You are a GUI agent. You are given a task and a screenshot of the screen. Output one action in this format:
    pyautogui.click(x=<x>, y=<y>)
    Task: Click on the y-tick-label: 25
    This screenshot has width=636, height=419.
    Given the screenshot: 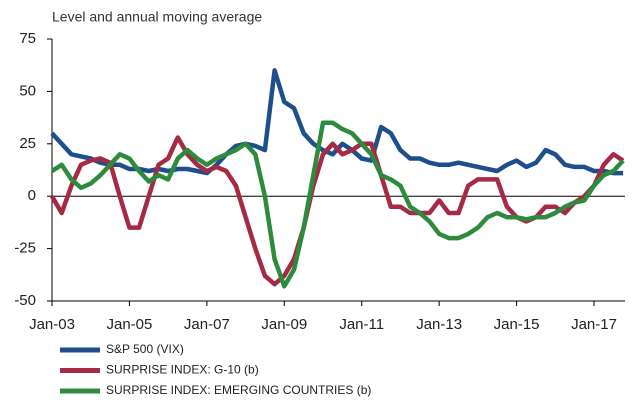 What is the action you would take?
    pyautogui.click(x=27, y=143)
    